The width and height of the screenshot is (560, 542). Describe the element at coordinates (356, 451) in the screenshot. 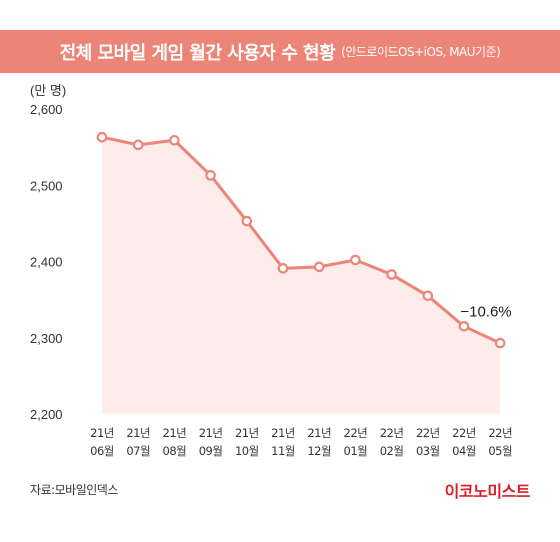

I see `x-tick-label-month: 01월` at that location.